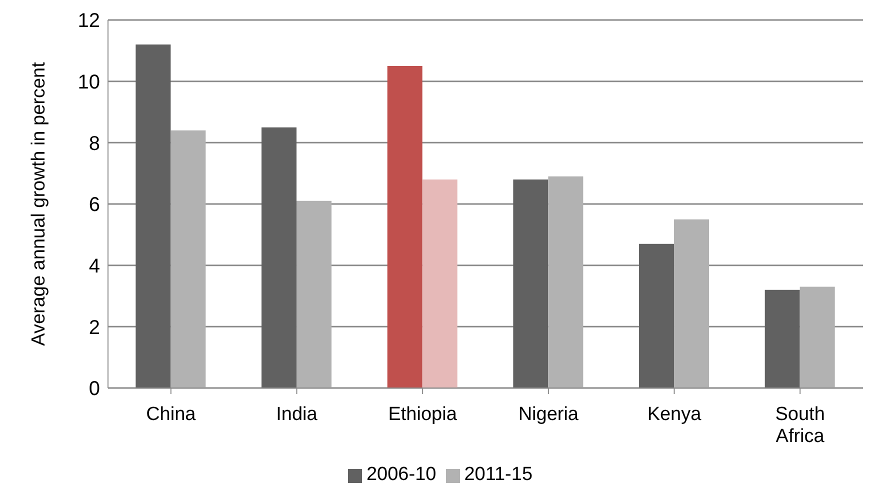  Describe the element at coordinates (800, 425) in the screenshot. I see `x-tick-label: South Africa` at that location.